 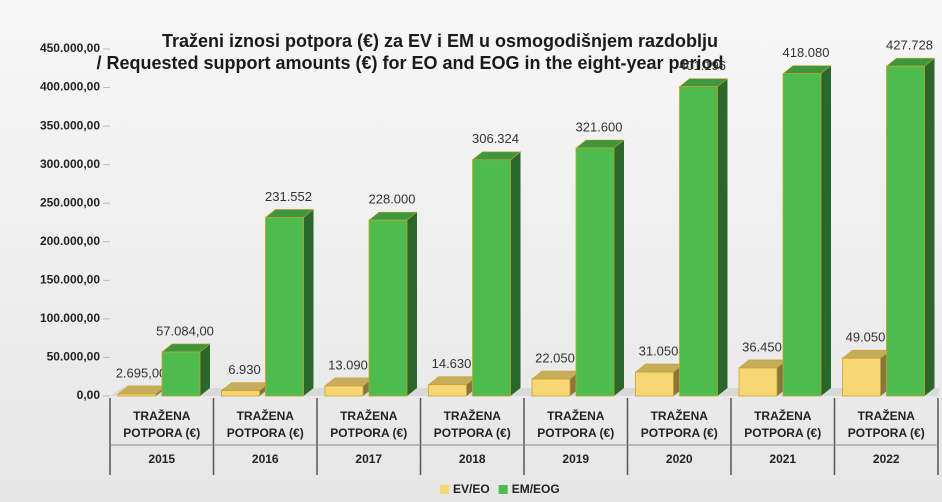 What do you see at coordinates (782, 459) in the screenshot?
I see `x-tick-label: 2021` at bounding box center [782, 459].